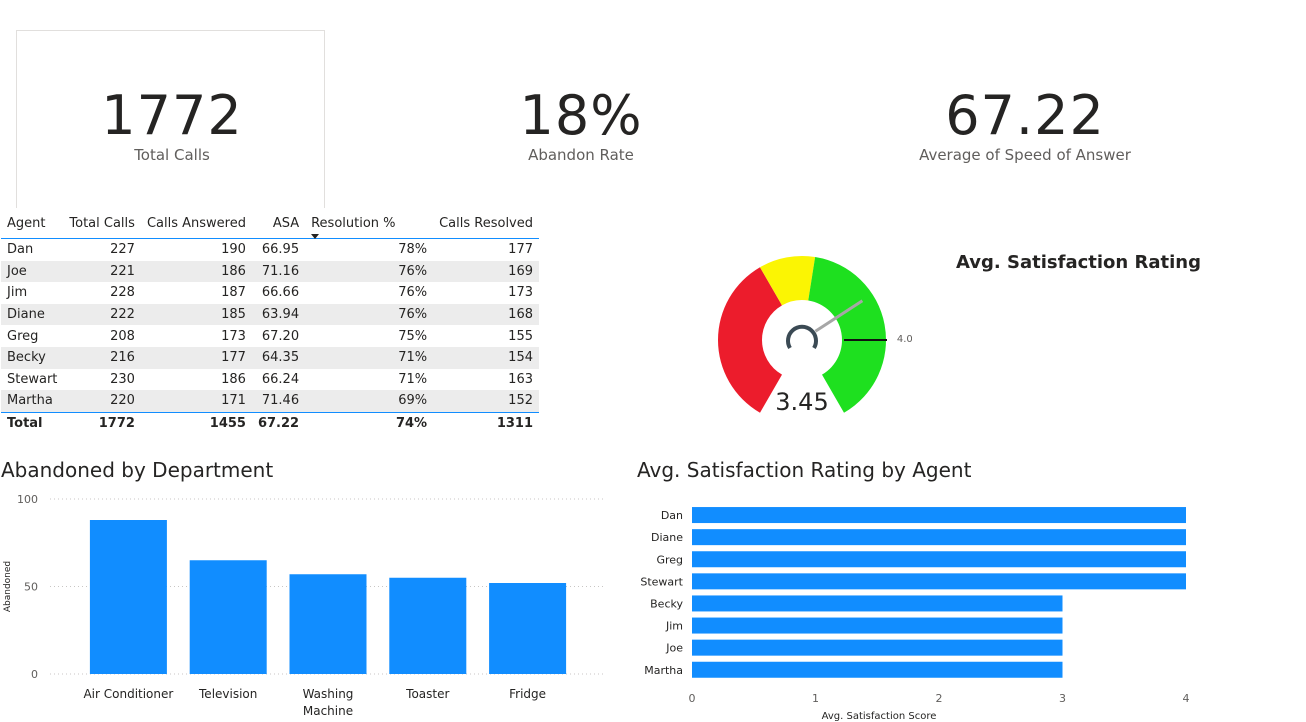  Describe the element at coordinates (8, 586) in the screenshot. I see `y-axis-label: Abandoned` at that location.